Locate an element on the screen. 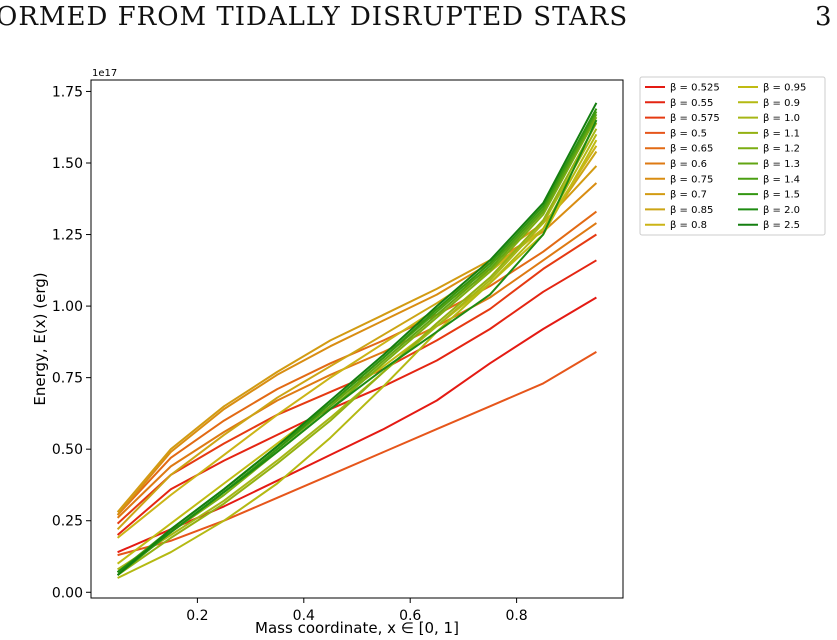 Image resolution: width=837 pixels, height=640 pixels. x-axis-label: Mass coordinate, x ∈ [0, 1] is located at coordinates (357, 628).